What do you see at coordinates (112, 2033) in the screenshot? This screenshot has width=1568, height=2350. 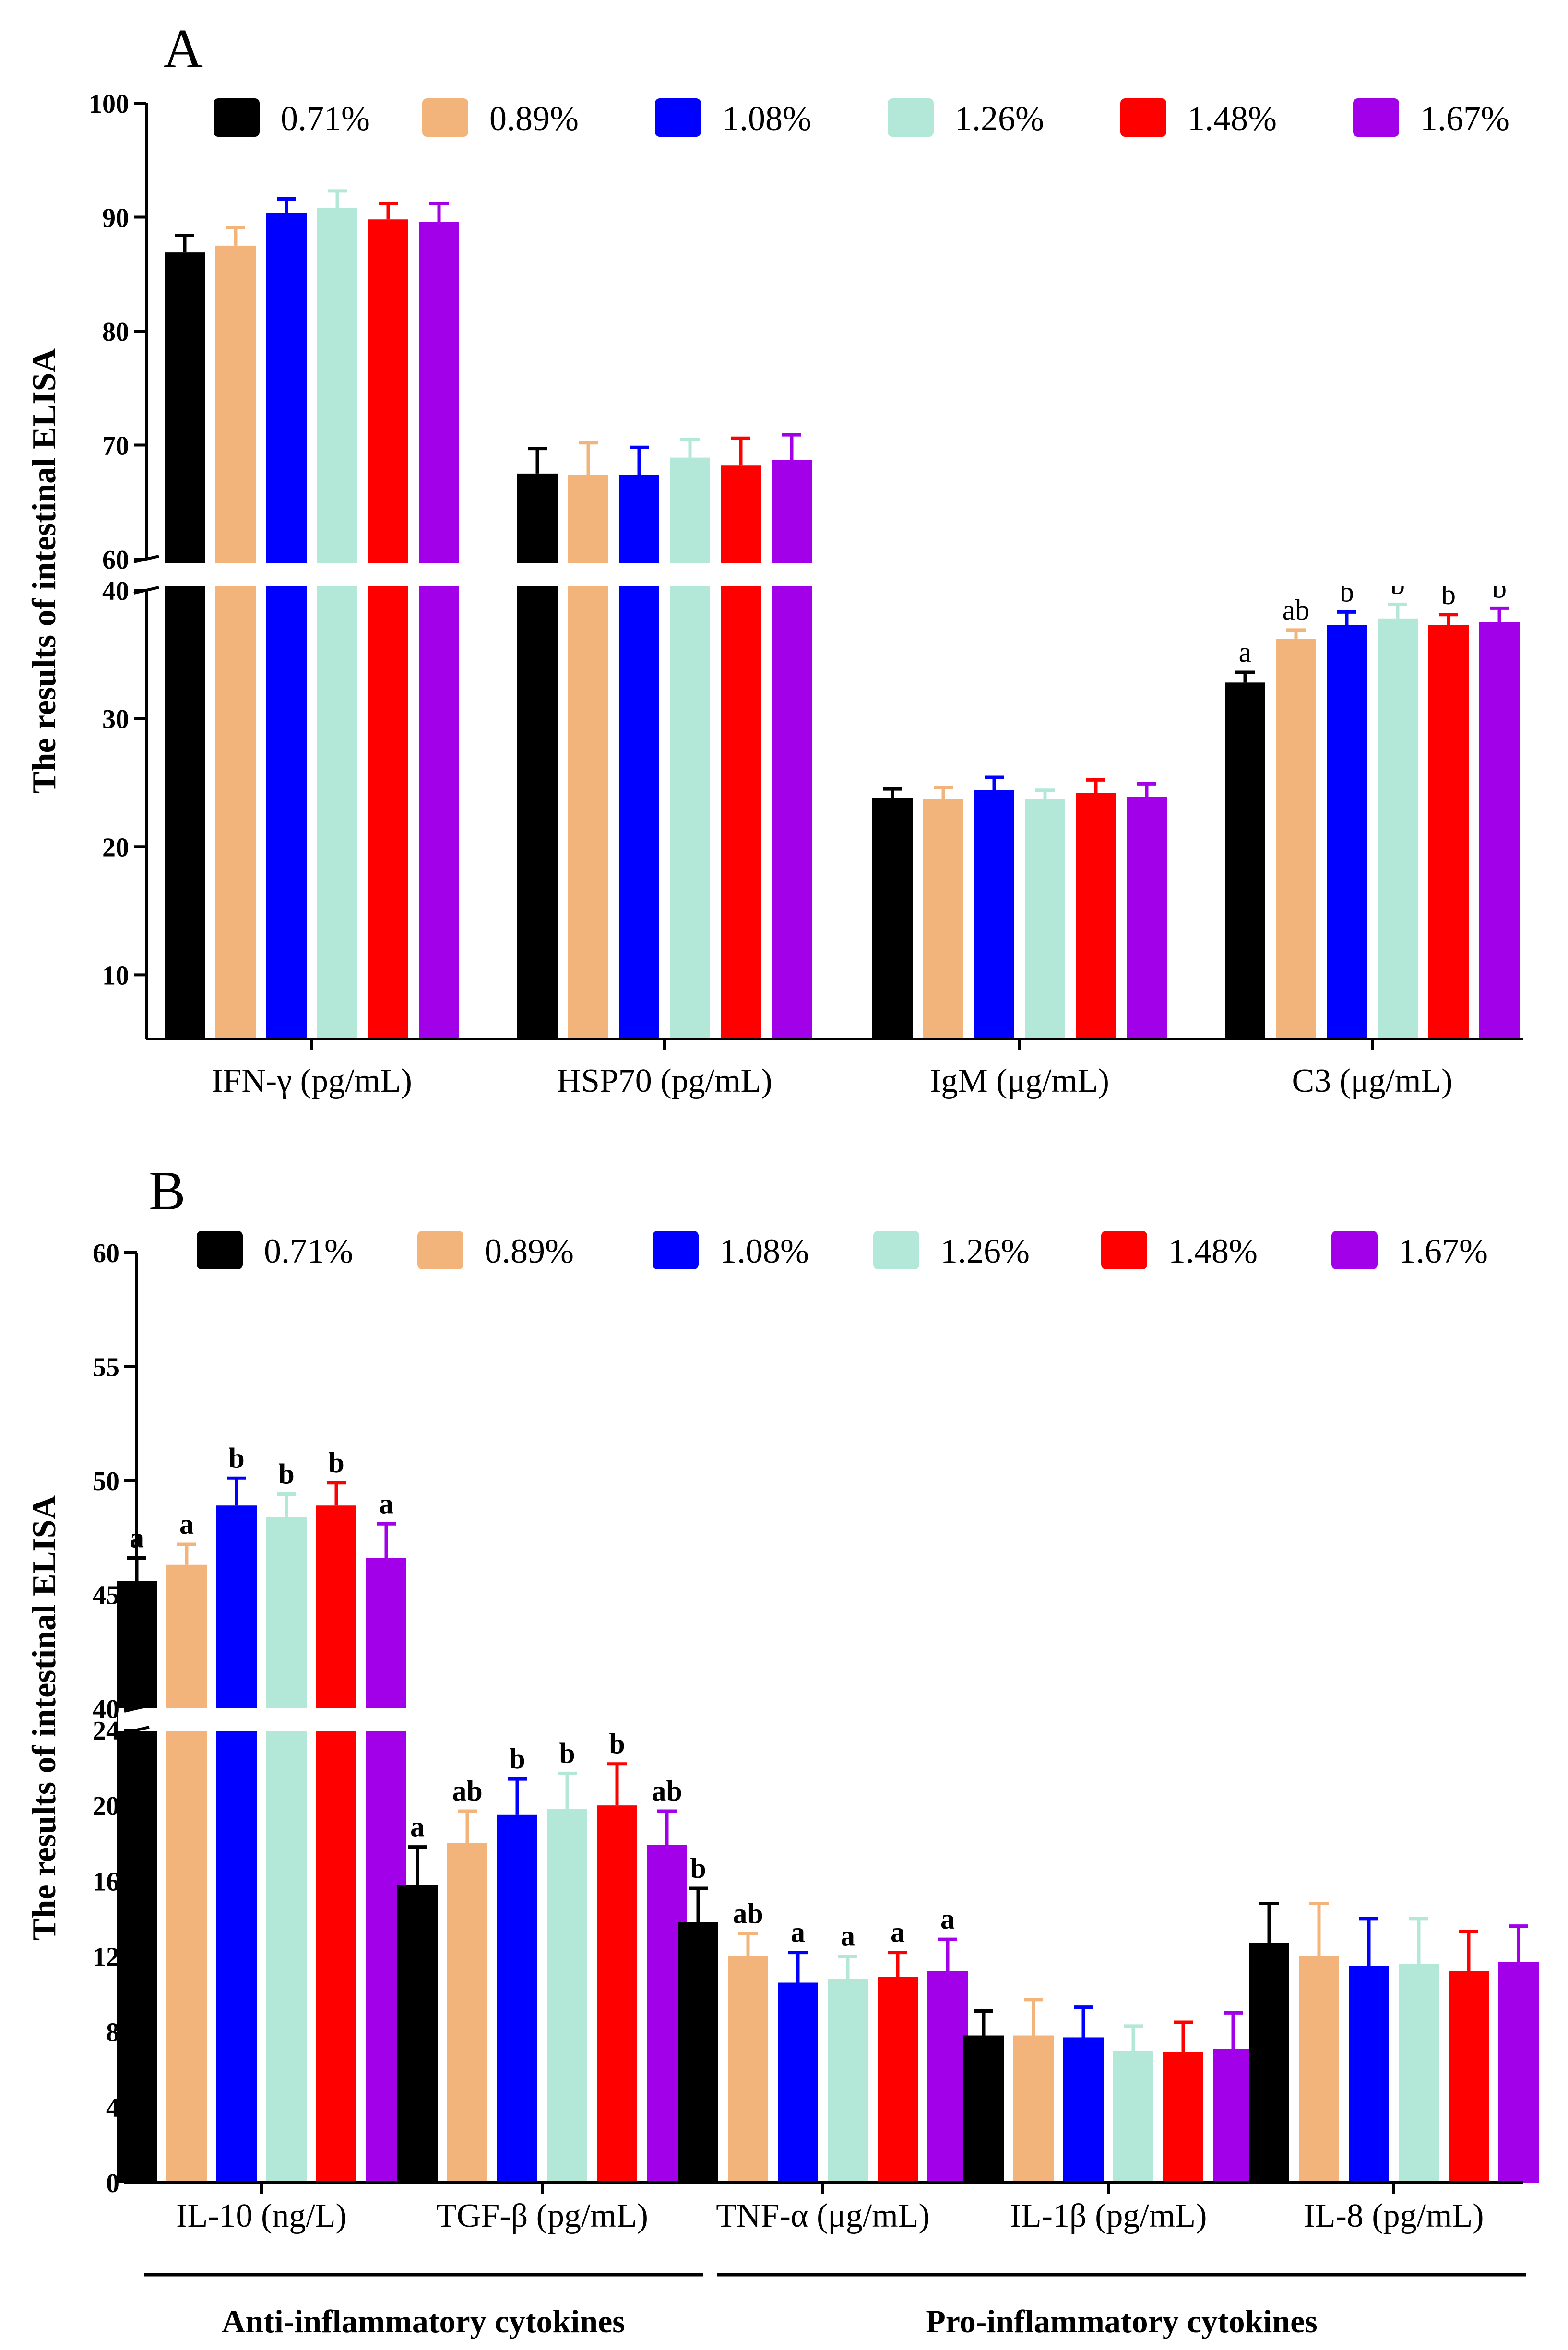 I see `y-tick-label: 8` at bounding box center [112, 2033].